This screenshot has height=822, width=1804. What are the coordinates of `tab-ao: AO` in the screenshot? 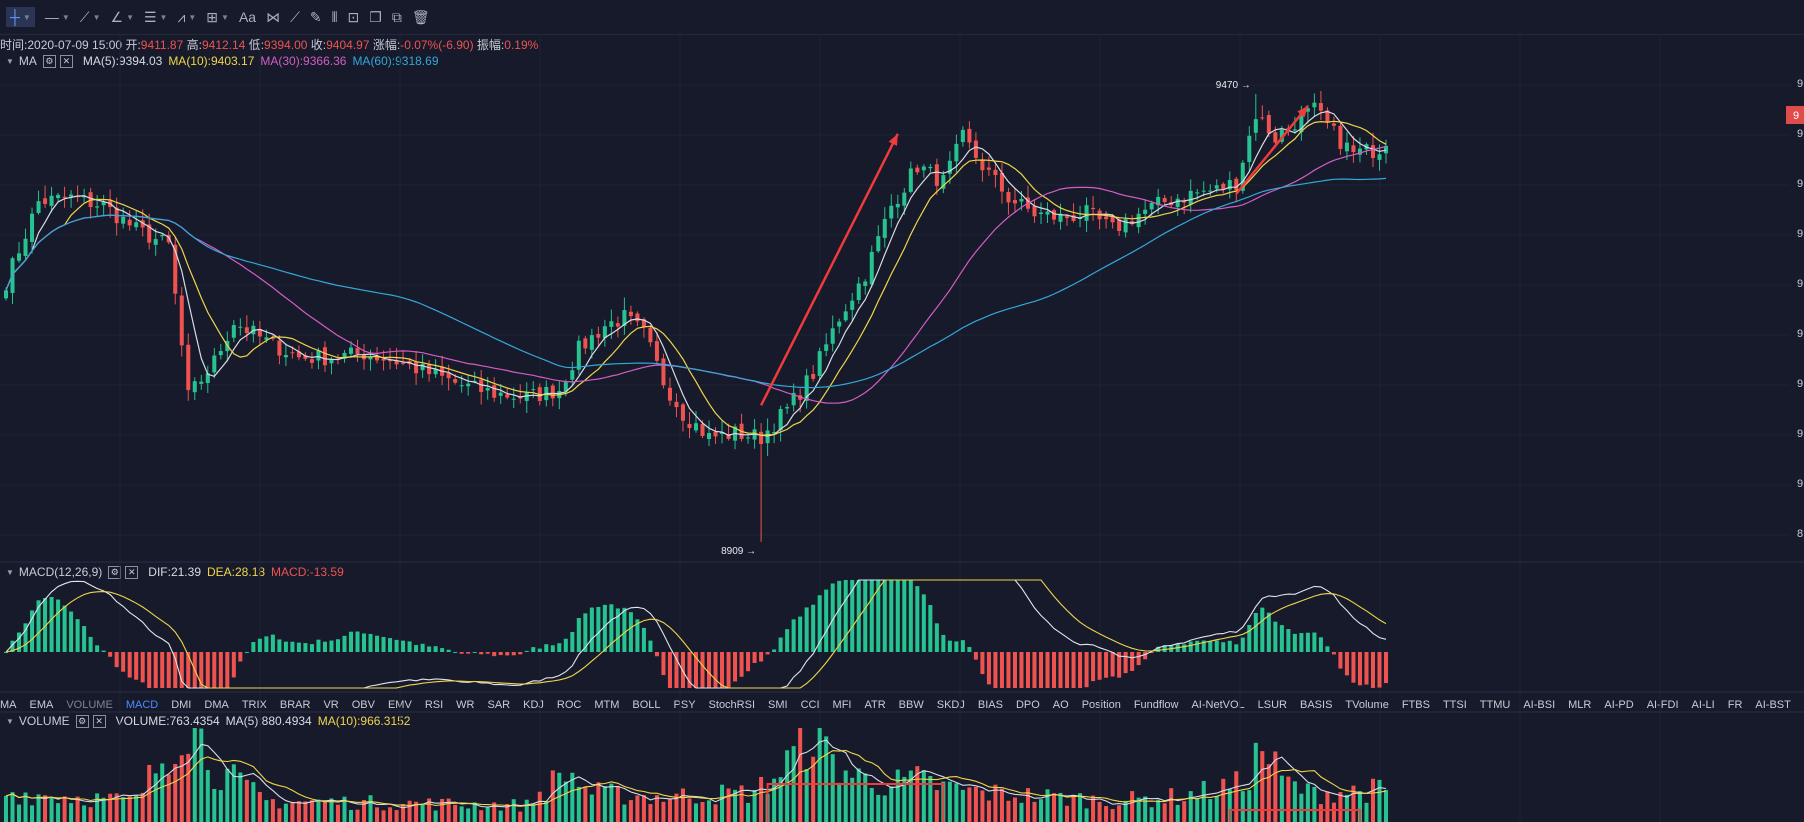 It's located at (1060, 705).